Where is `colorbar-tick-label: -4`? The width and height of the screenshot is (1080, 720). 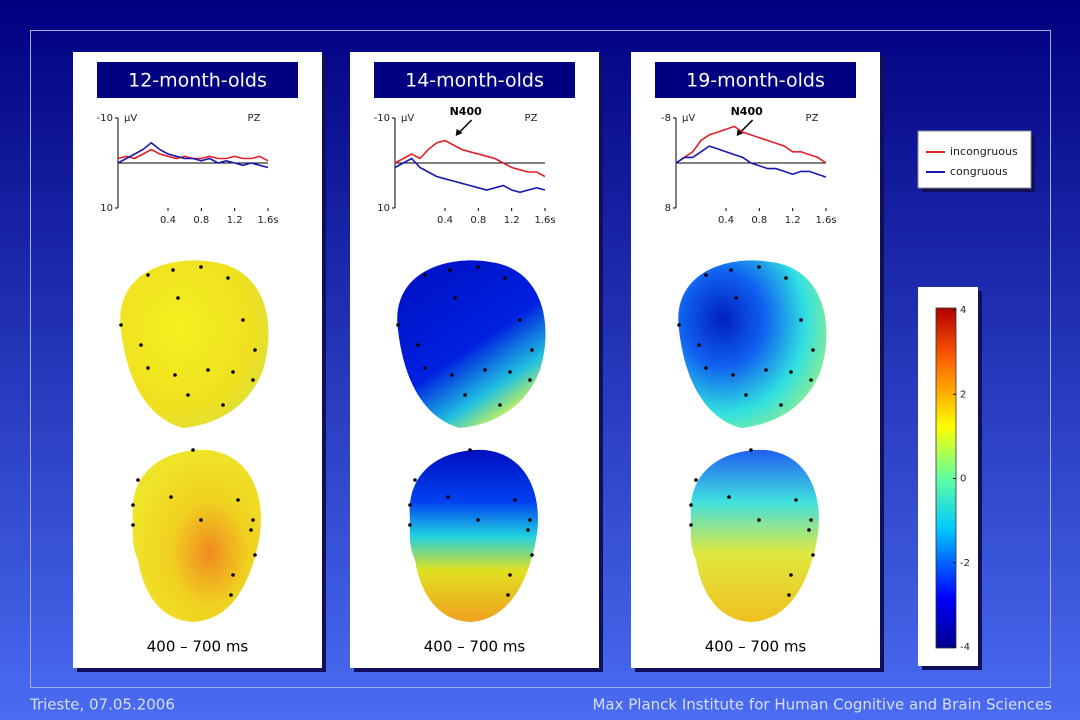 colorbar-tick-label: -4 is located at coordinates (965, 647).